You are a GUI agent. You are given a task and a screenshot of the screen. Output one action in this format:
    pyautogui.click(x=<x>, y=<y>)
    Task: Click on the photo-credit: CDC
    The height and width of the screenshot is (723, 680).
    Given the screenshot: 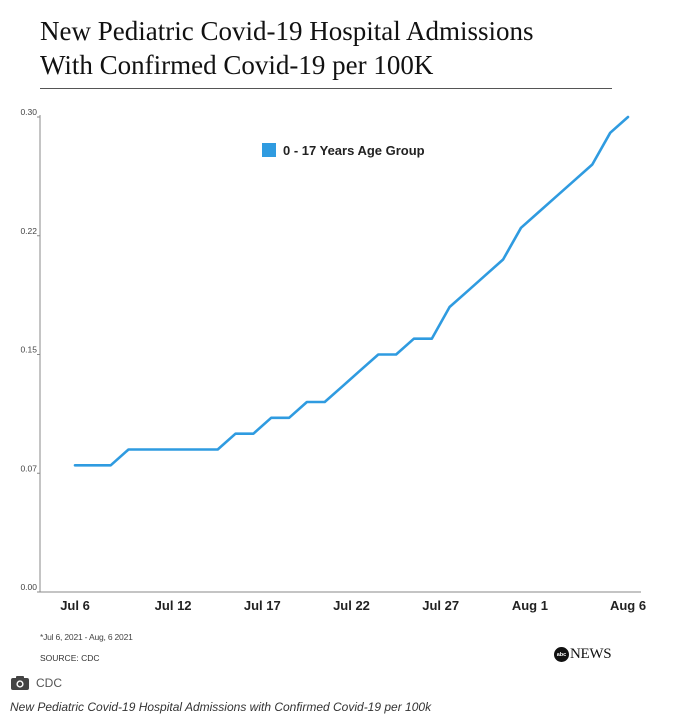 What is the action you would take?
    pyautogui.click(x=36, y=683)
    